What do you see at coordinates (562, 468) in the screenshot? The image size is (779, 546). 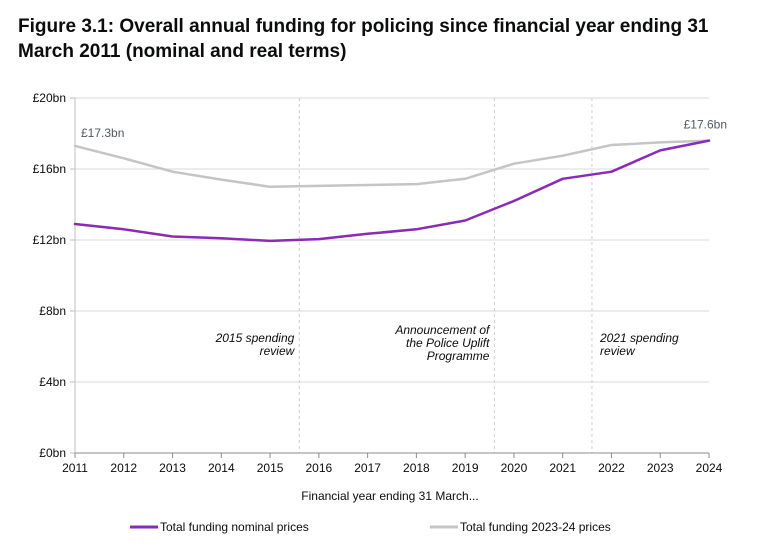 I see `x-tick-label: 2021` at bounding box center [562, 468].